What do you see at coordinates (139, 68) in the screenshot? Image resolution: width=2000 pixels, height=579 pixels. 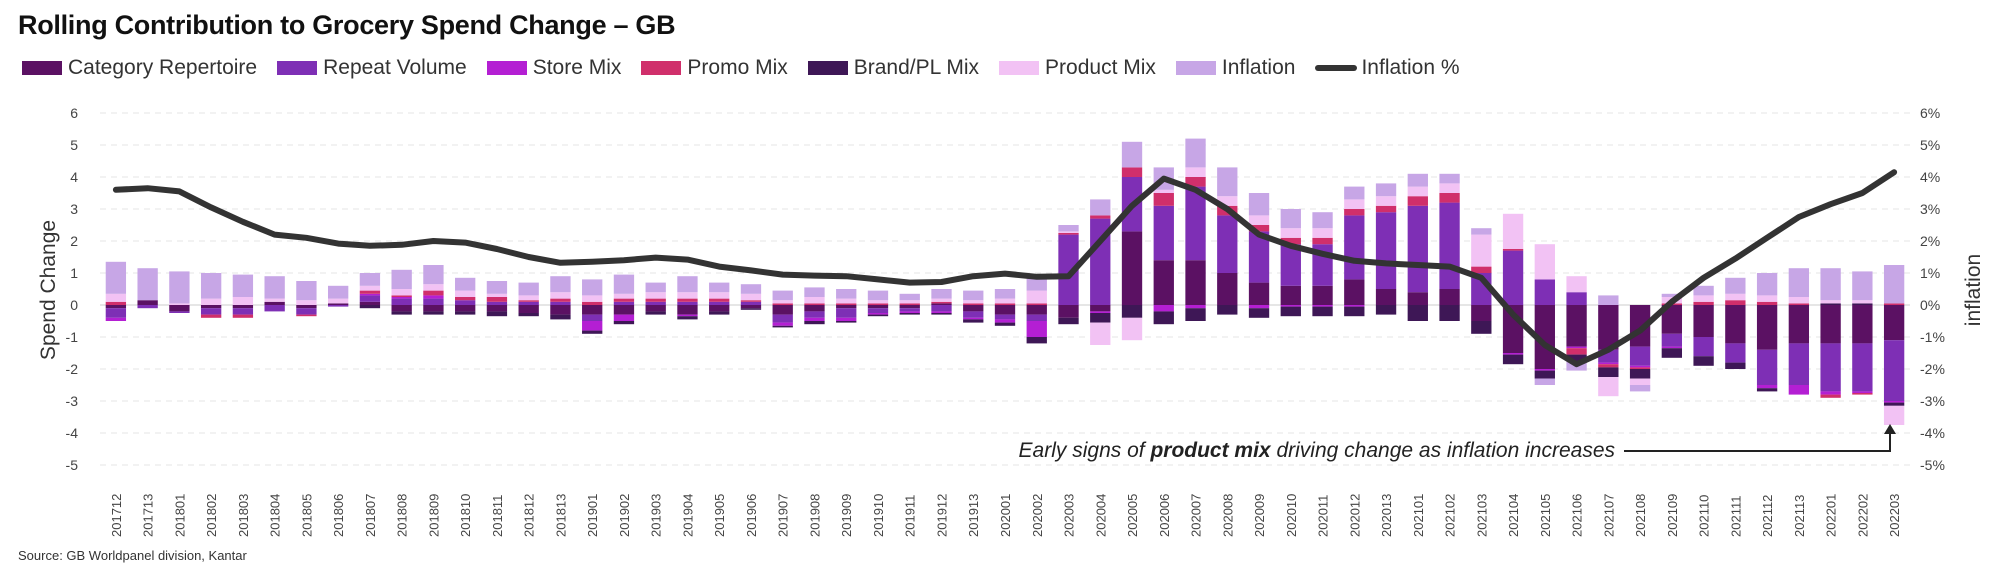 I see `legend-item-category-repertoire: Category Repertoire` at bounding box center [139, 68].